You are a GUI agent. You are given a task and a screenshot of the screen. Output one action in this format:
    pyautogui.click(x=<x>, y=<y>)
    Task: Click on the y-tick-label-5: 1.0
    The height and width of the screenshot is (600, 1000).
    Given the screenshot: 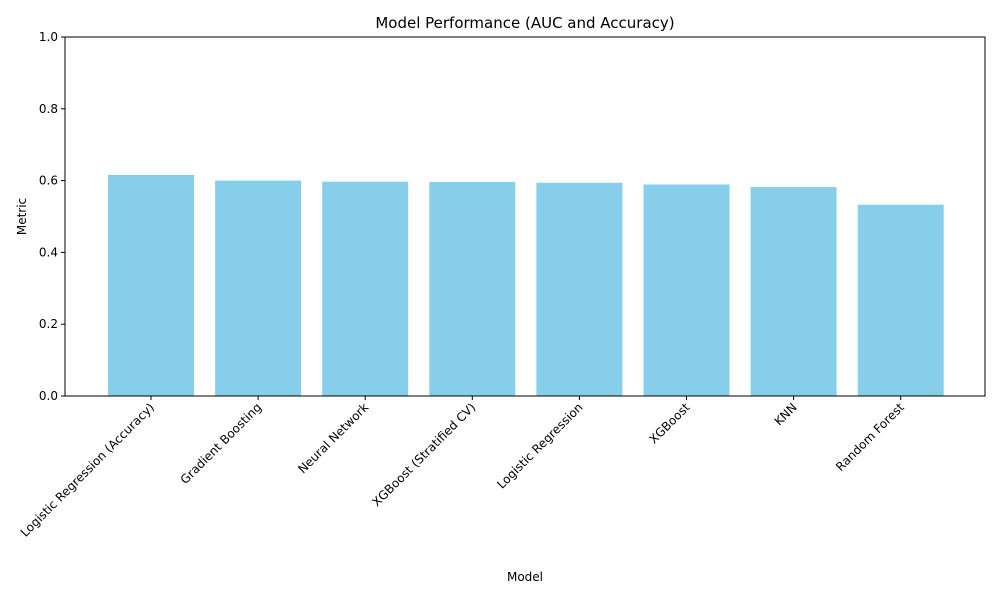 What is the action you would take?
    pyautogui.click(x=48, y=37)
    